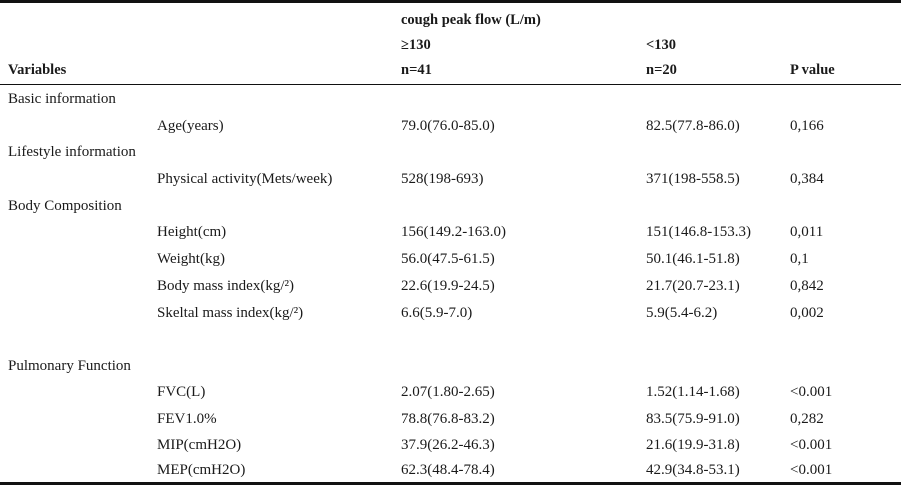  I want to click on p-value: 0,002, so click(807, 313).